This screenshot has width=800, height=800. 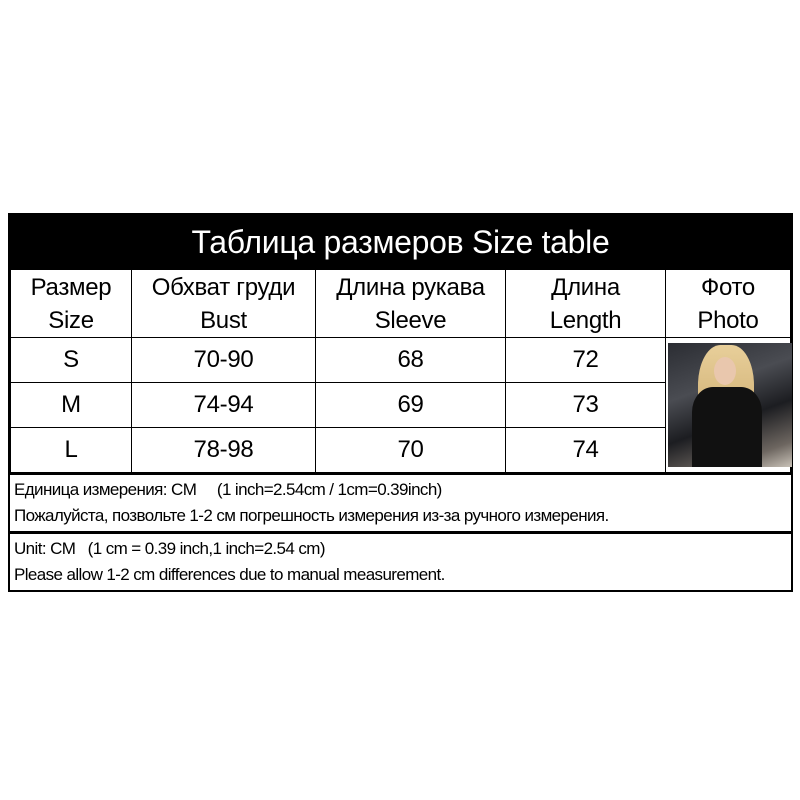 I want to click on header-en: Size, so click(x=71, y=320).